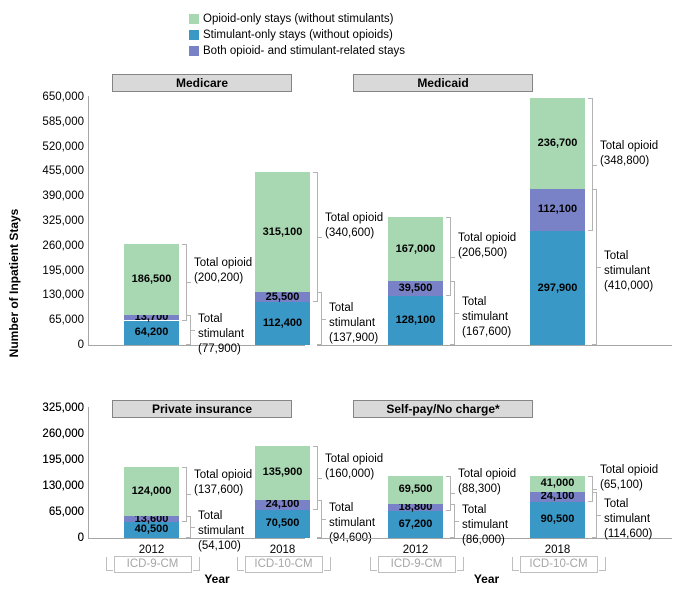 The width and height of the screenshot is (675, 591). Describe the element at coordinates (202, 83) in the screenshot. I see `panel-header: Medicare` at that location.